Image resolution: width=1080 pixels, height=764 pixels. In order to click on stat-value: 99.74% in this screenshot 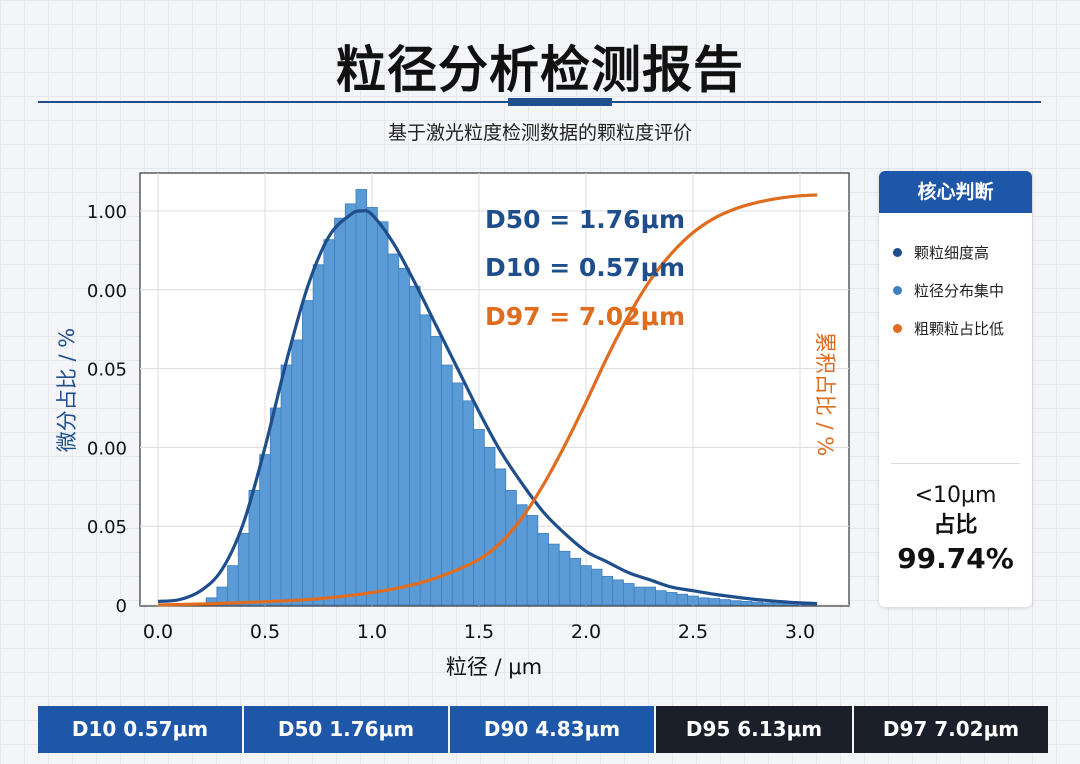, I will do `click(955, 558)`.